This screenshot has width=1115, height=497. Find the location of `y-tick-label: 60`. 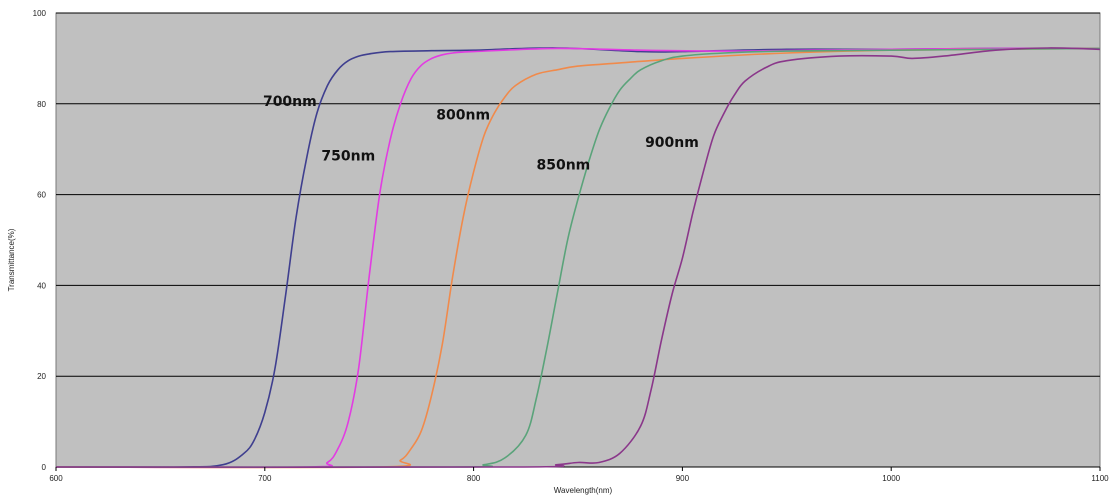

y-tick-label: 60 is located at coordinates (41, 195).